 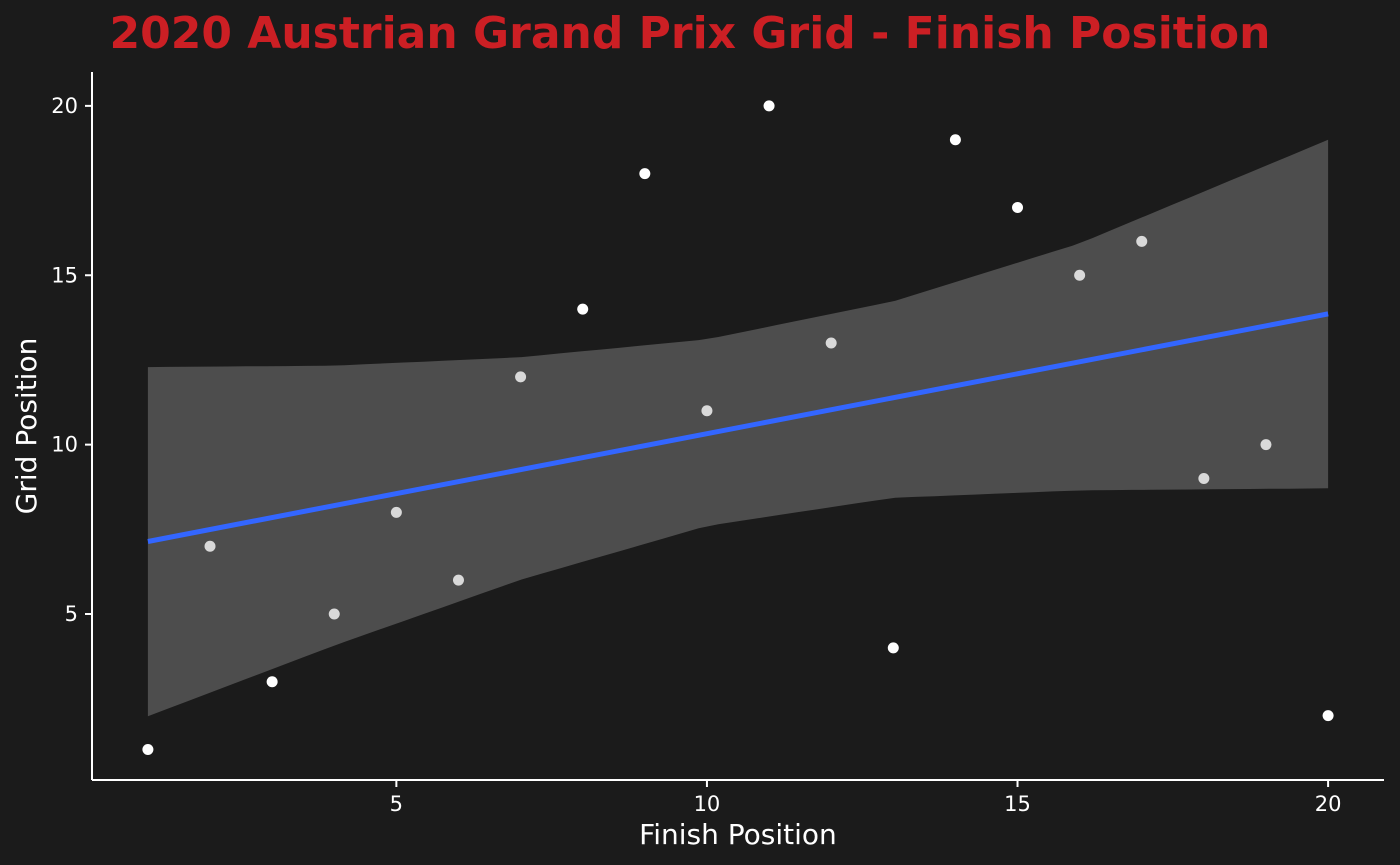 What do you see at coordinates (64, 445) in the screenshot?
I see `y-tick-label: 10` at bounding box center [64, 445].